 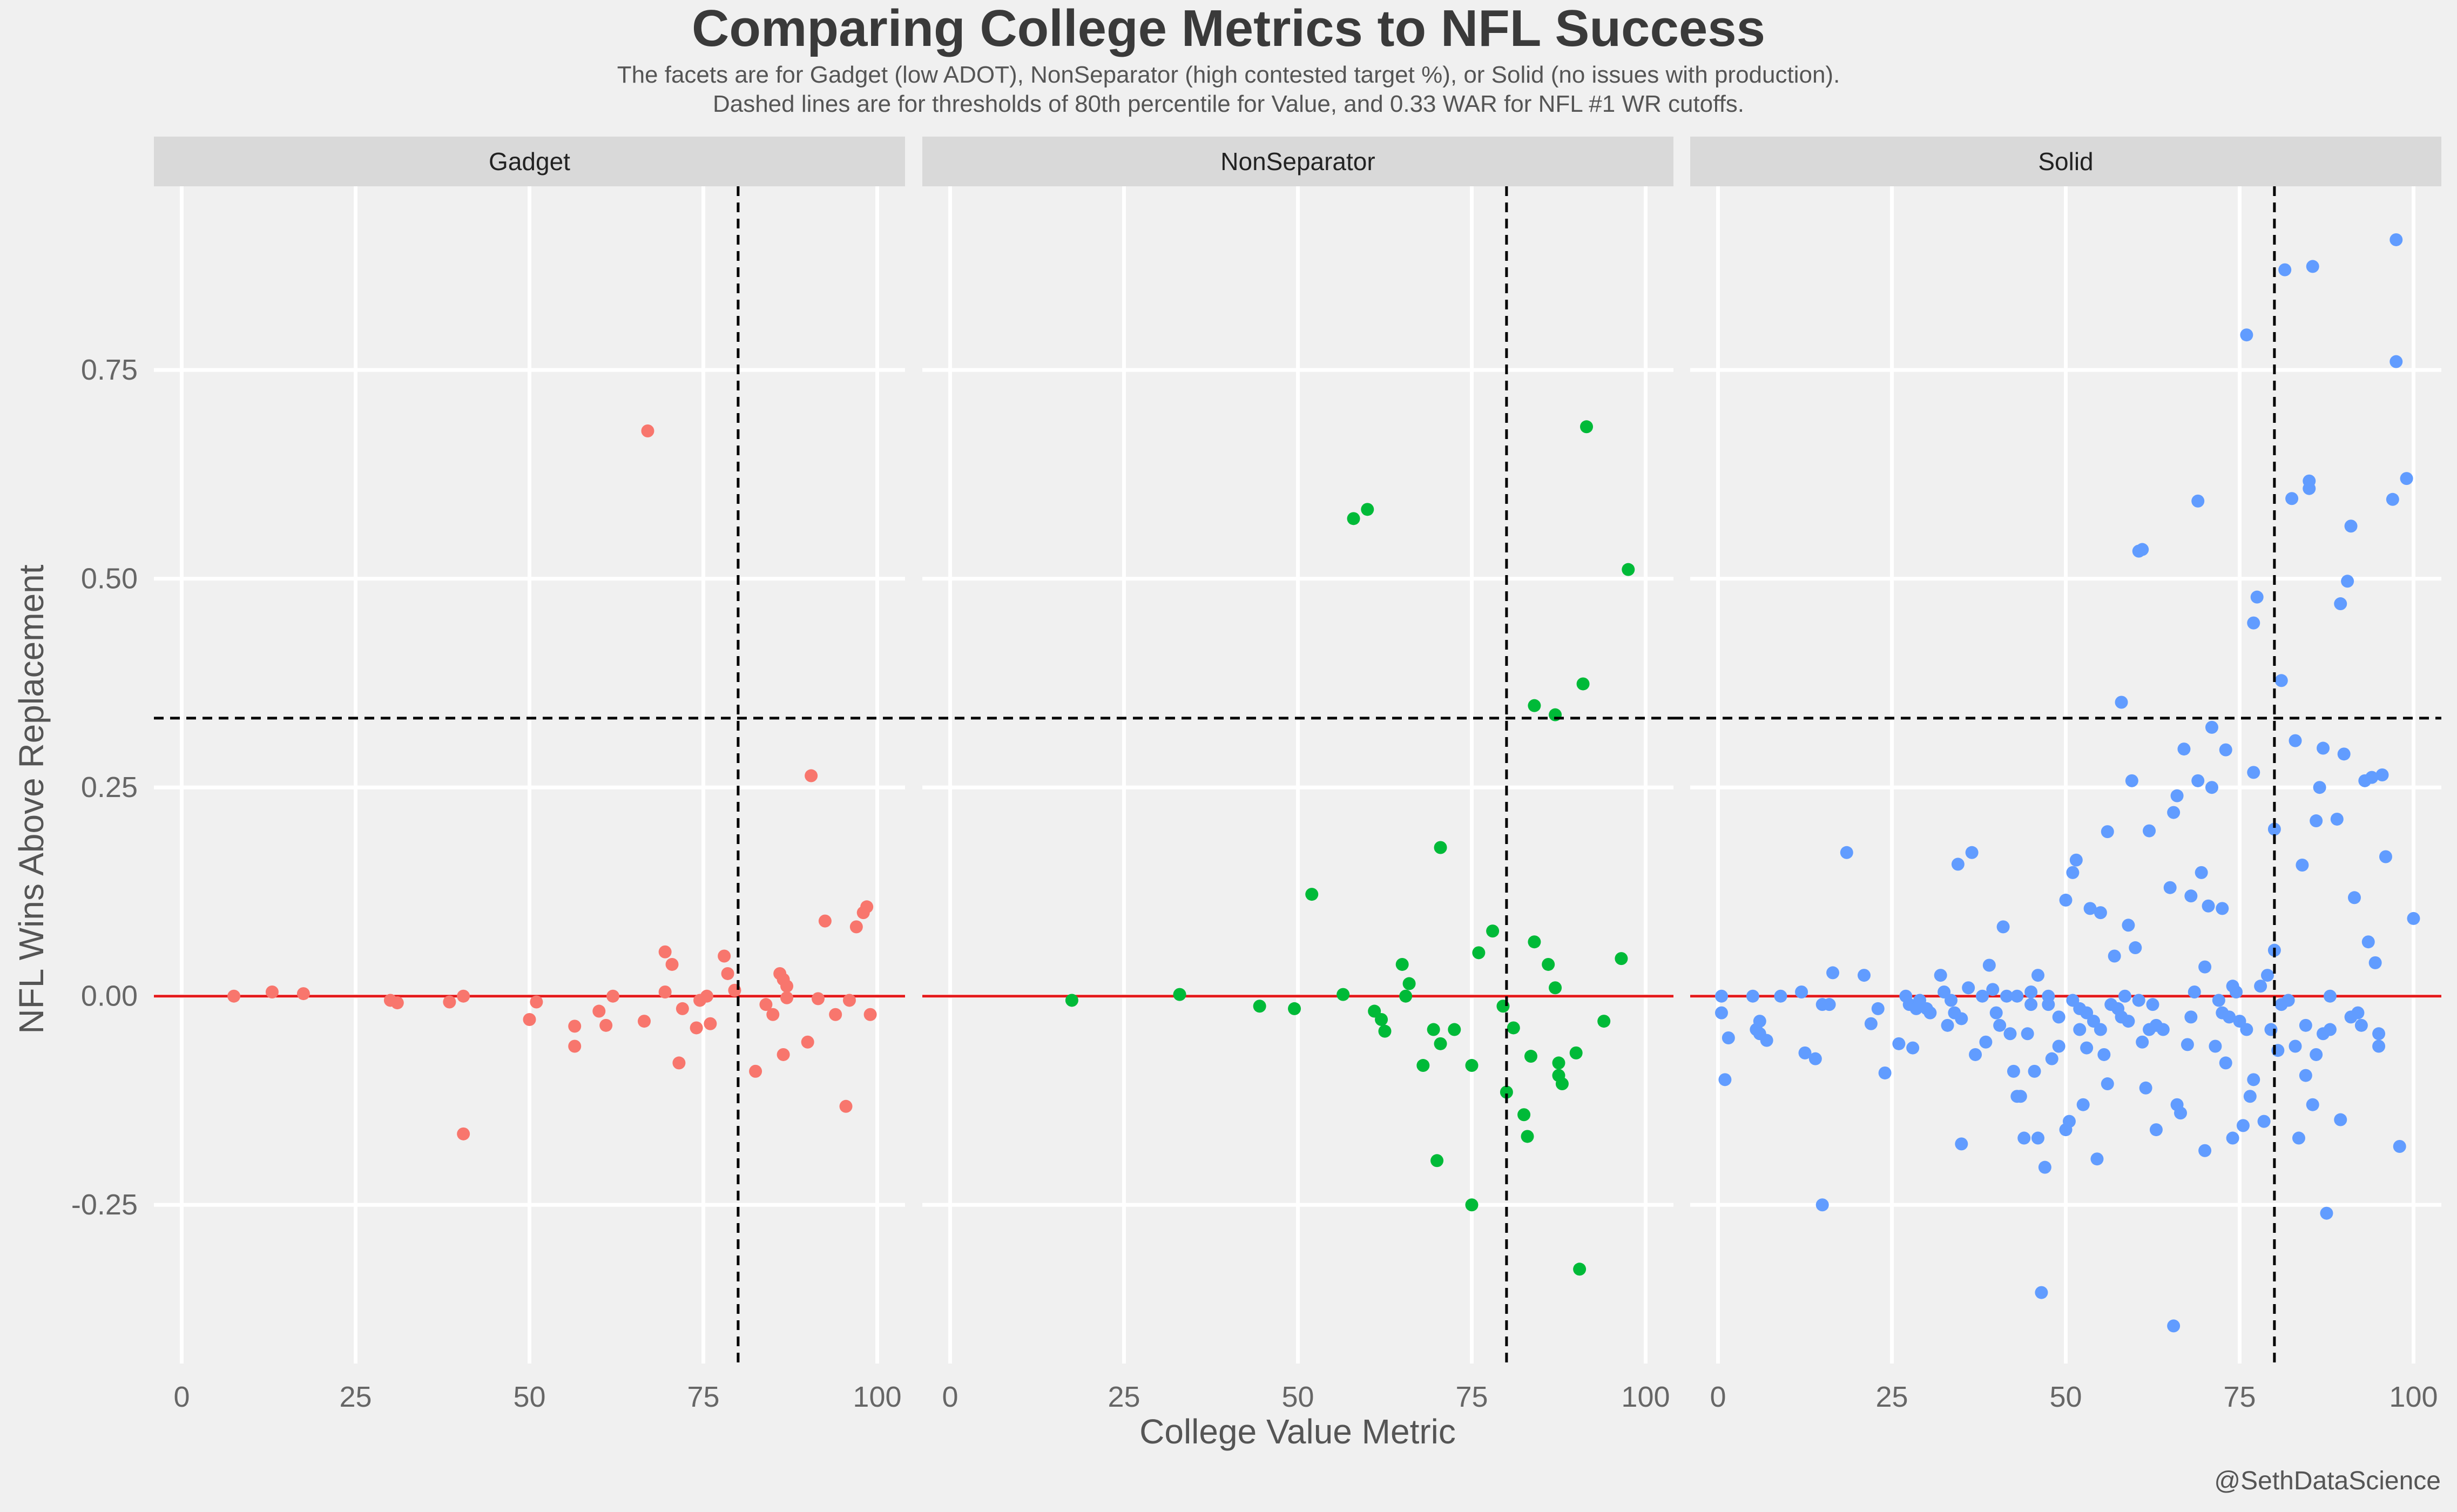 I want to click on x-tick-label: 25, so click(x=356, y=1397).